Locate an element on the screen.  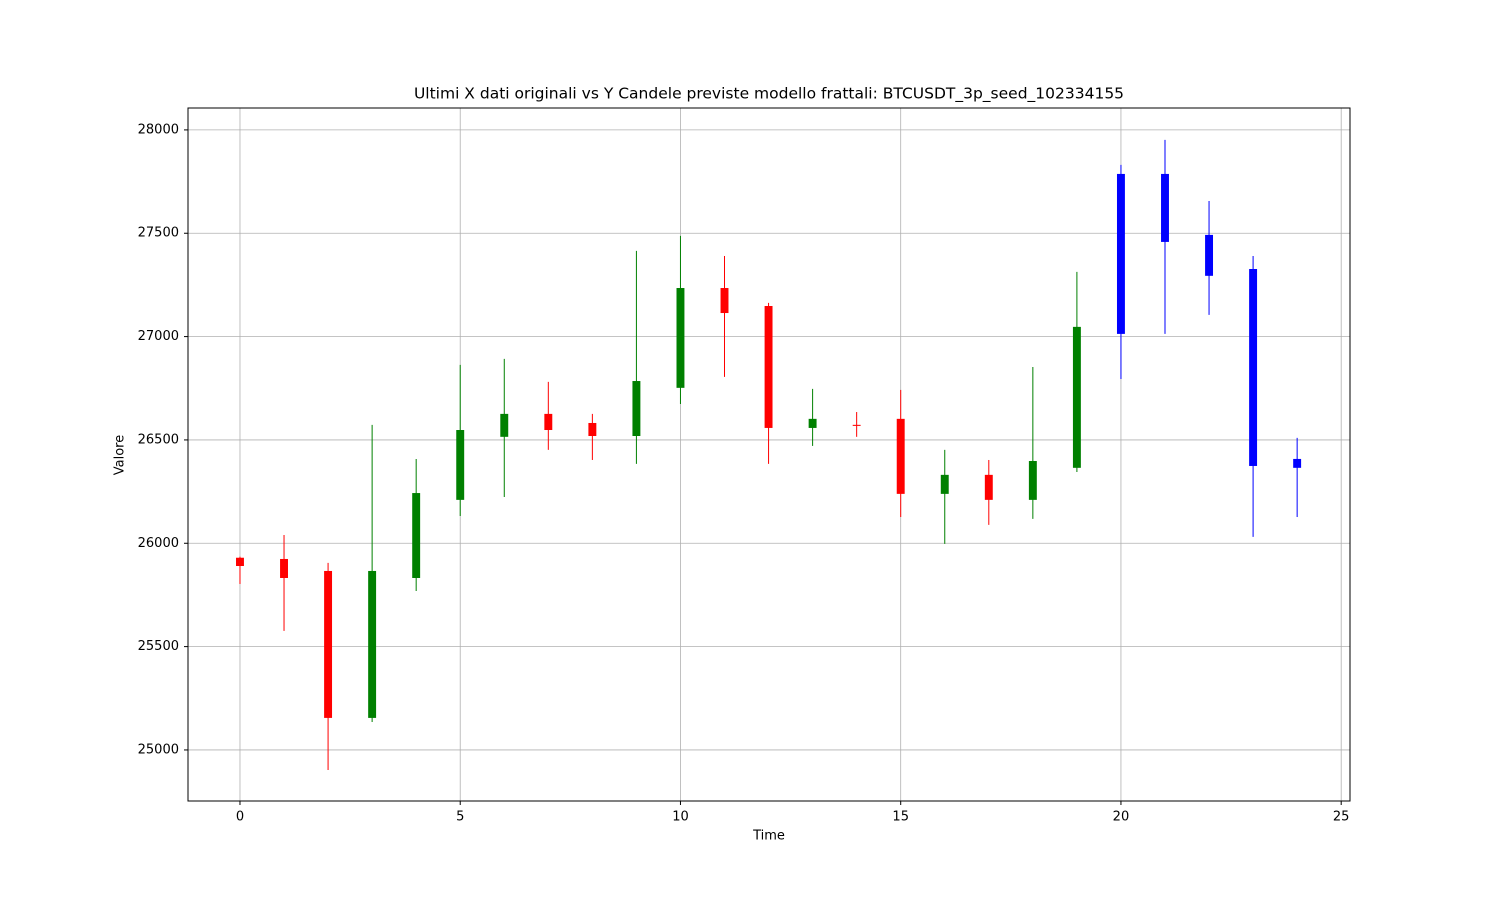
y-tick-label: 27500 is located at coordinates (158, 233).